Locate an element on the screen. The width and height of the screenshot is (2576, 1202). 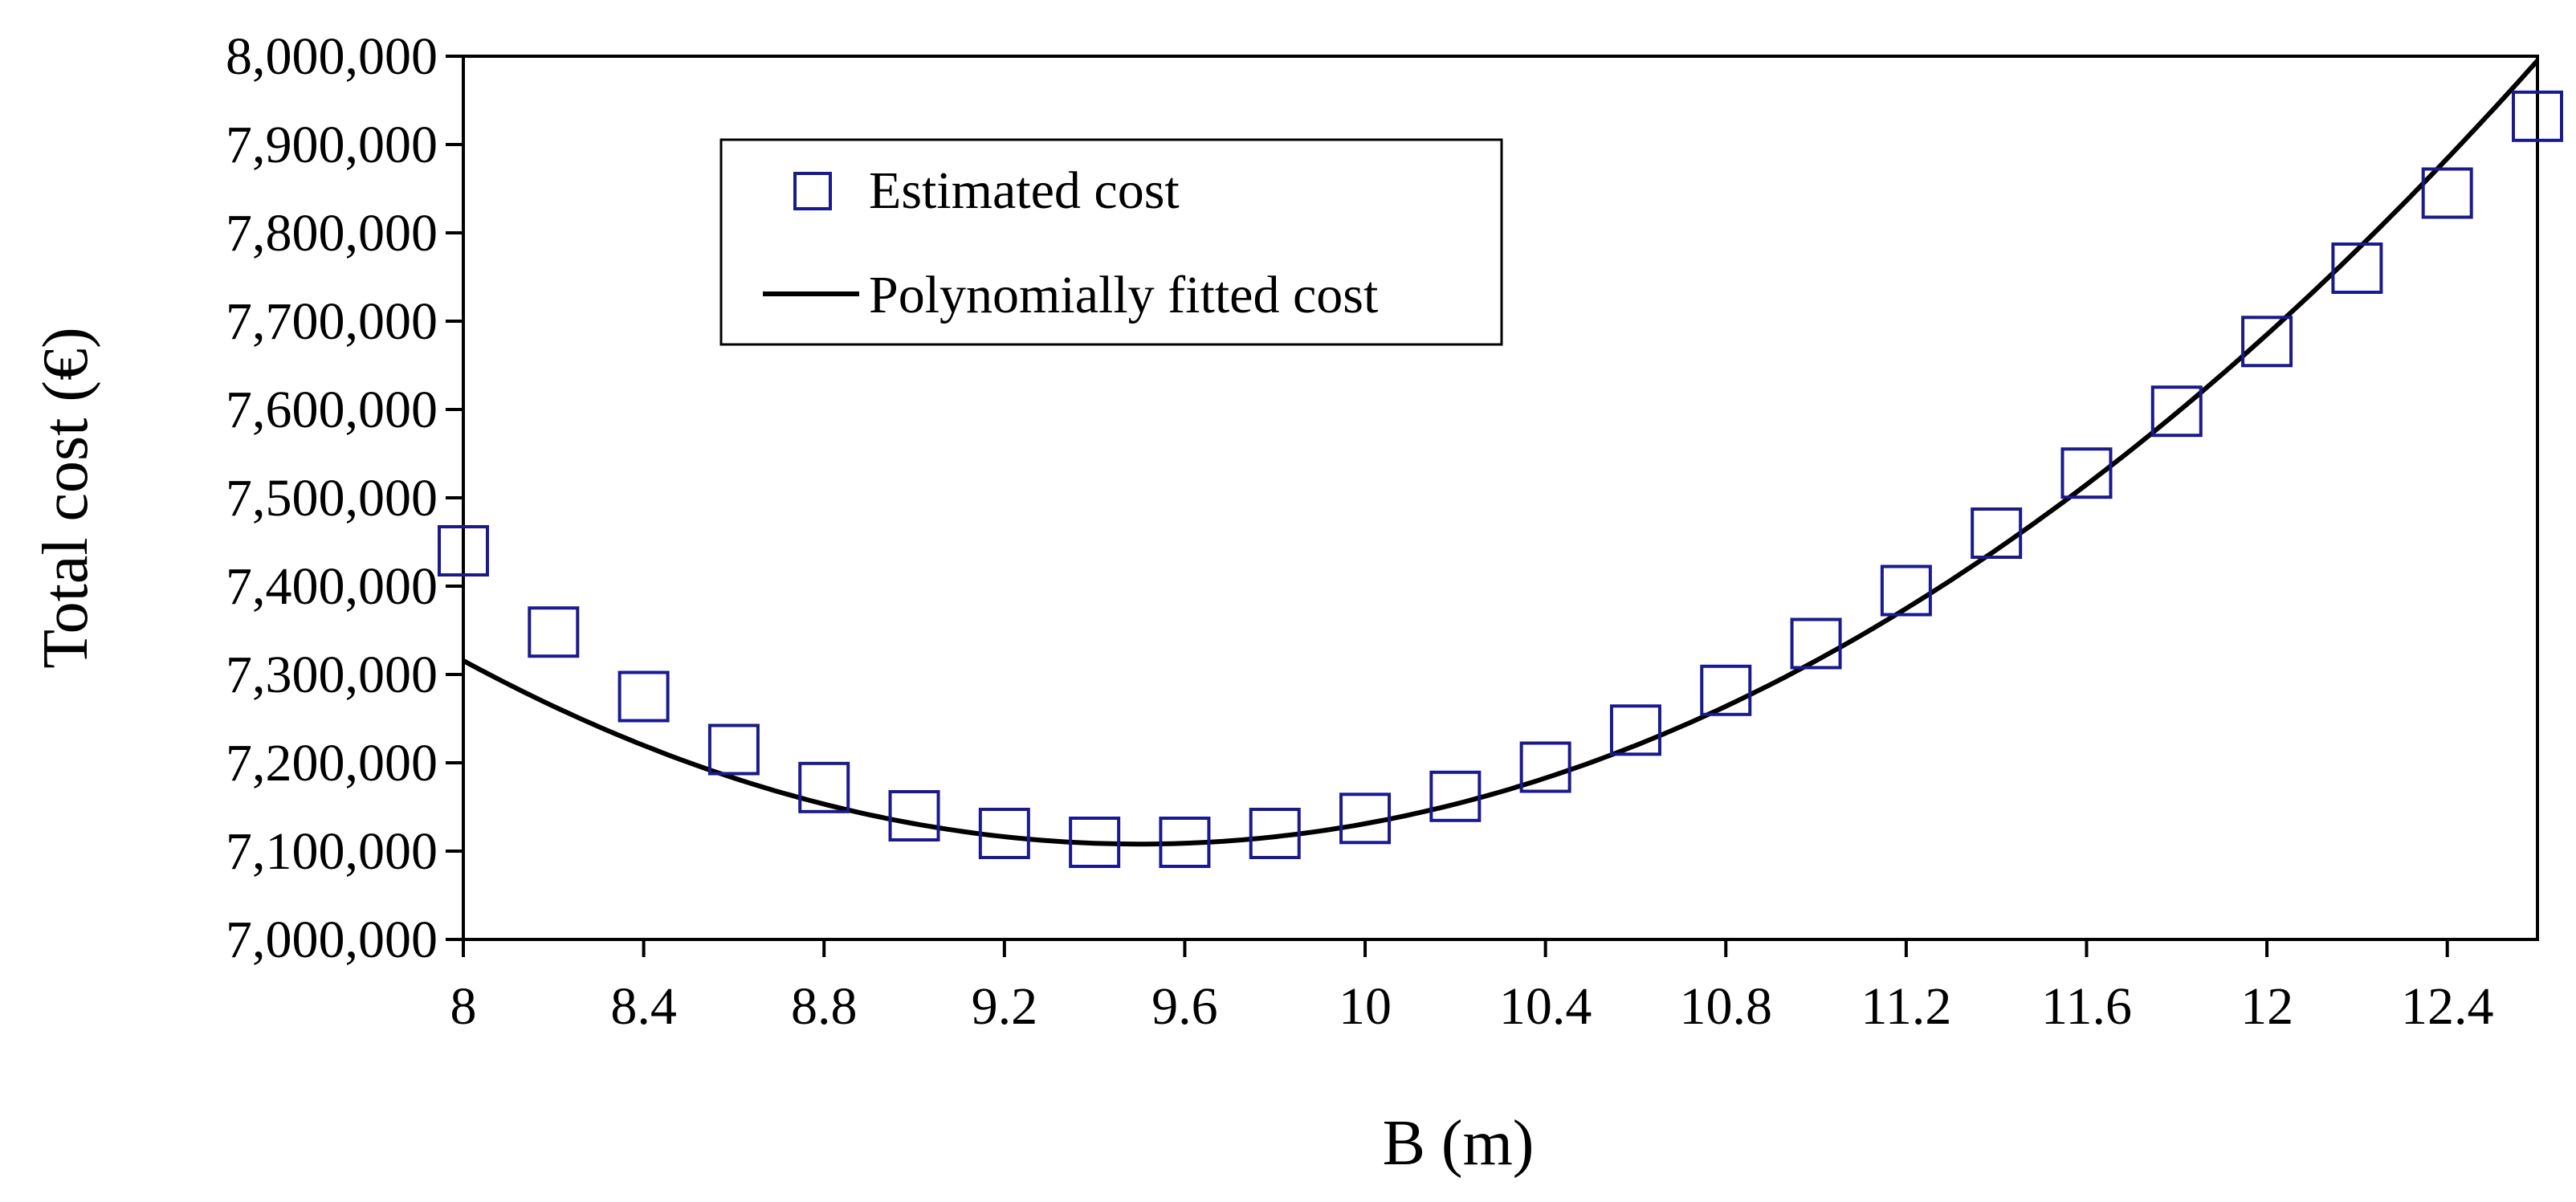
x-tick-label: 11.6 is located at coordinates (2086, 1007).